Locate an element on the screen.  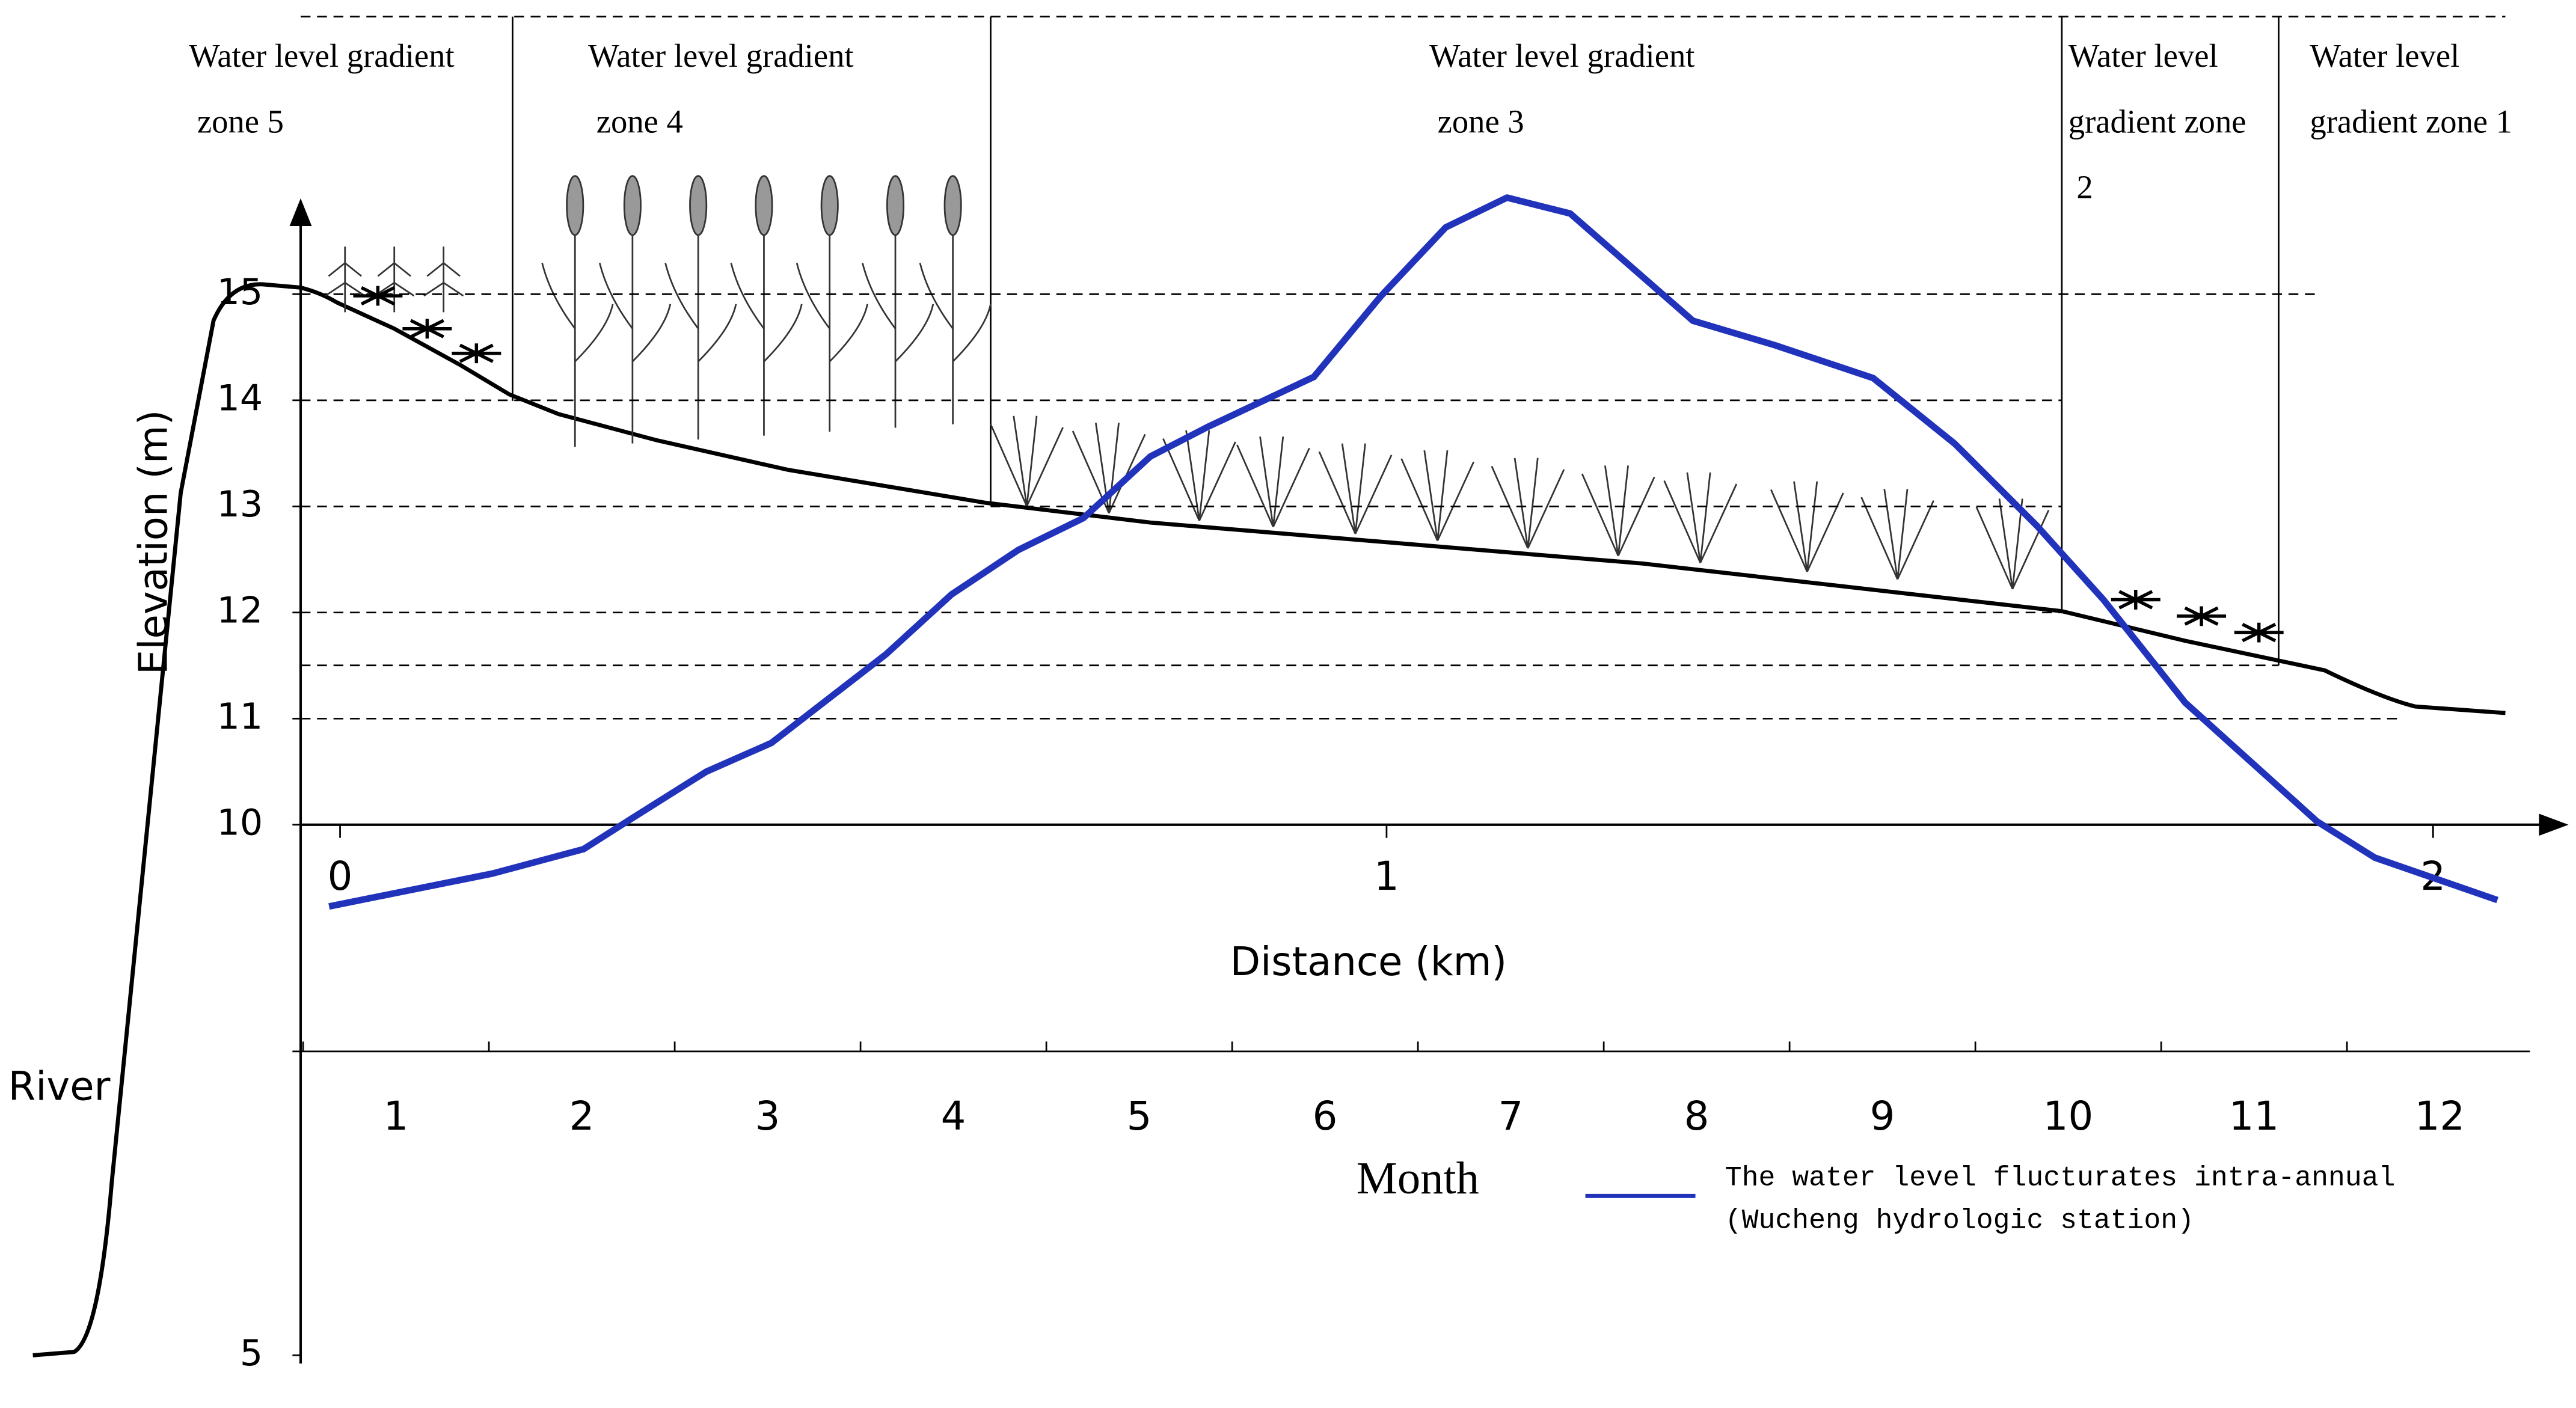
month-label: 3 is located at coordinates (767, 1116).